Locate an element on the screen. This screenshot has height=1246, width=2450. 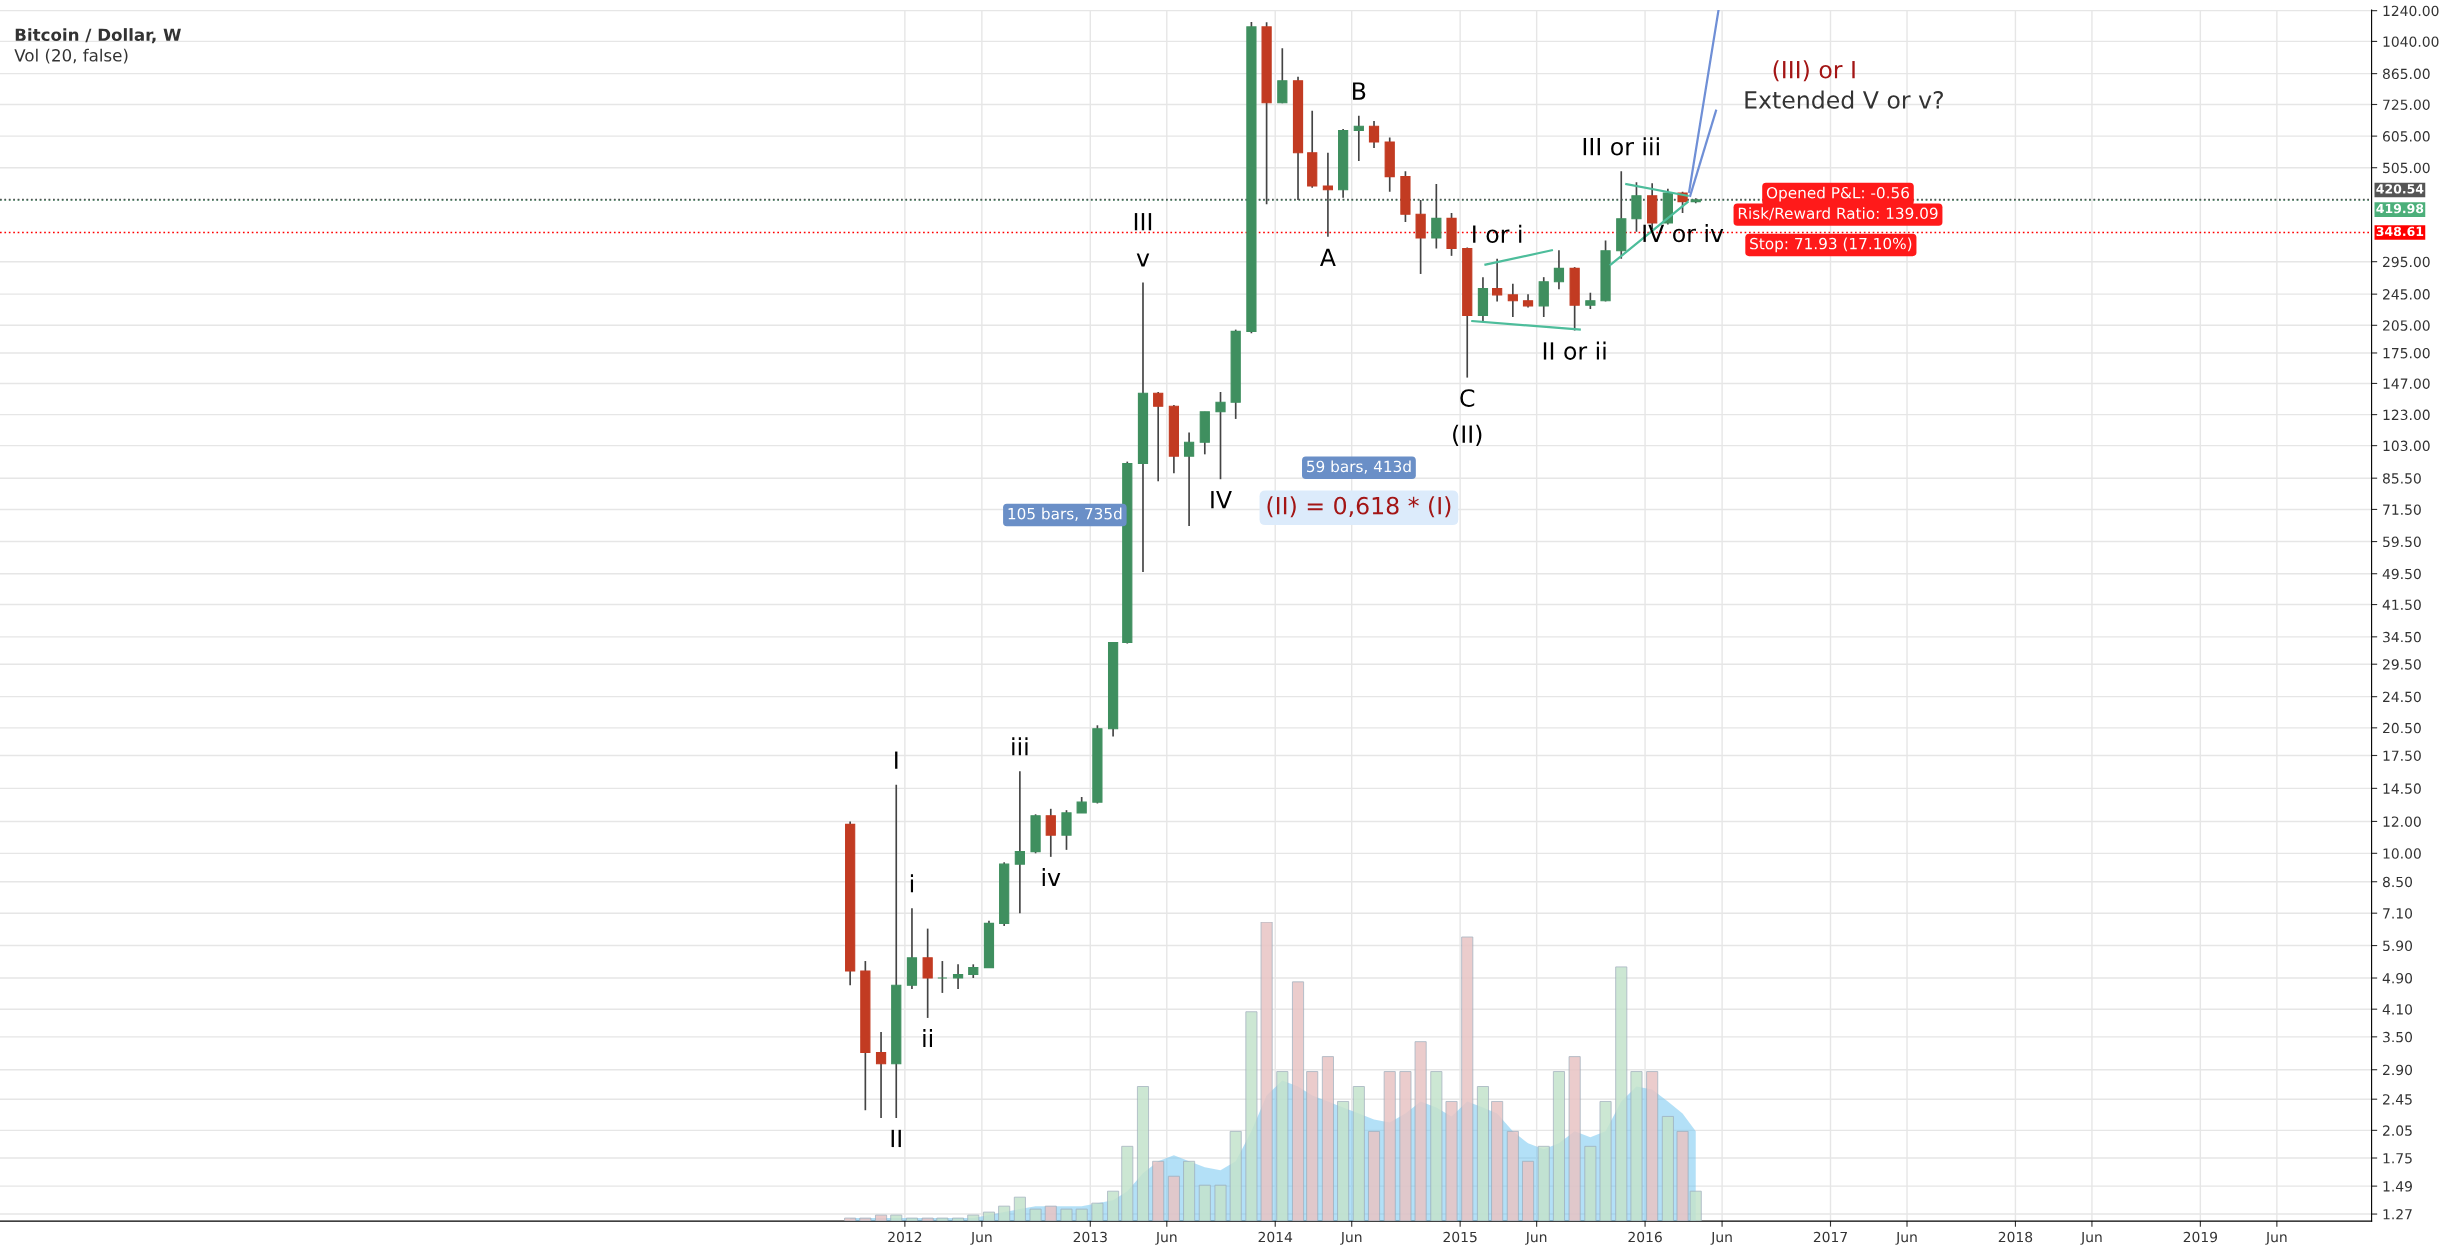
y-tick-label: 205.00 is located at coordinates (2406, 325).